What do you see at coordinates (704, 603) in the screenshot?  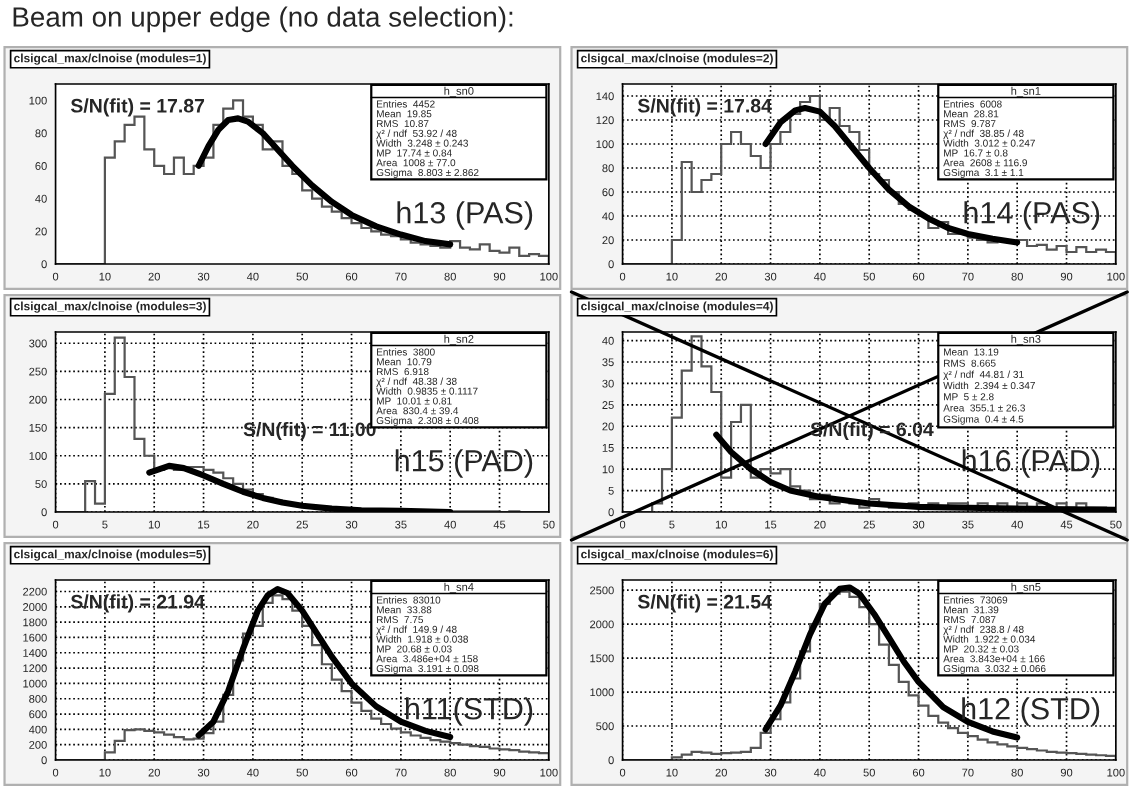 I see `annotation: S/N(fit) = 21.54` at bounding box center [704, 603].